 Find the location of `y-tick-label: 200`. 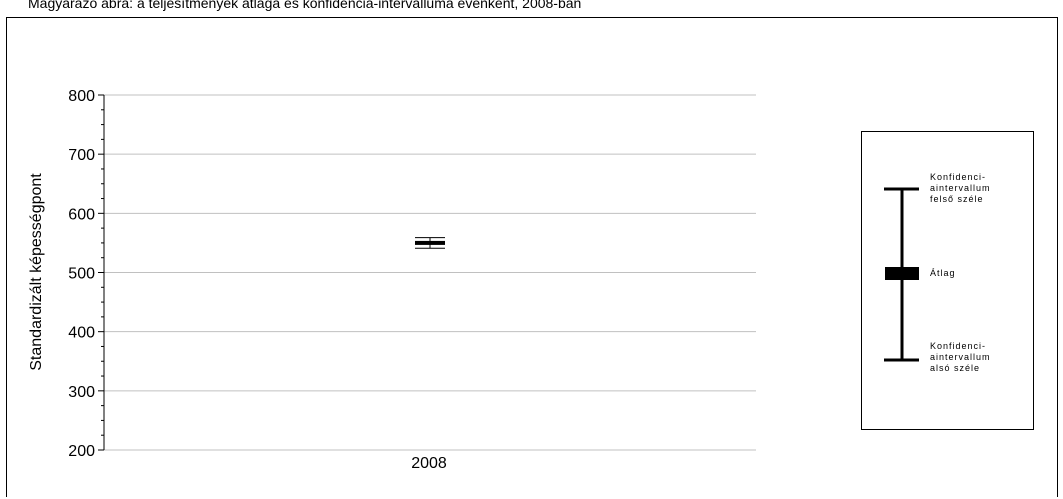

y-tick-label: 200 is located at coordinates (81, 451).